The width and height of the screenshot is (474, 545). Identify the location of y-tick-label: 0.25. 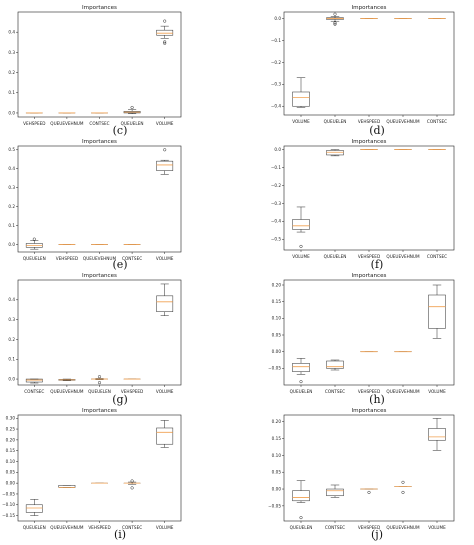
(11, 428).